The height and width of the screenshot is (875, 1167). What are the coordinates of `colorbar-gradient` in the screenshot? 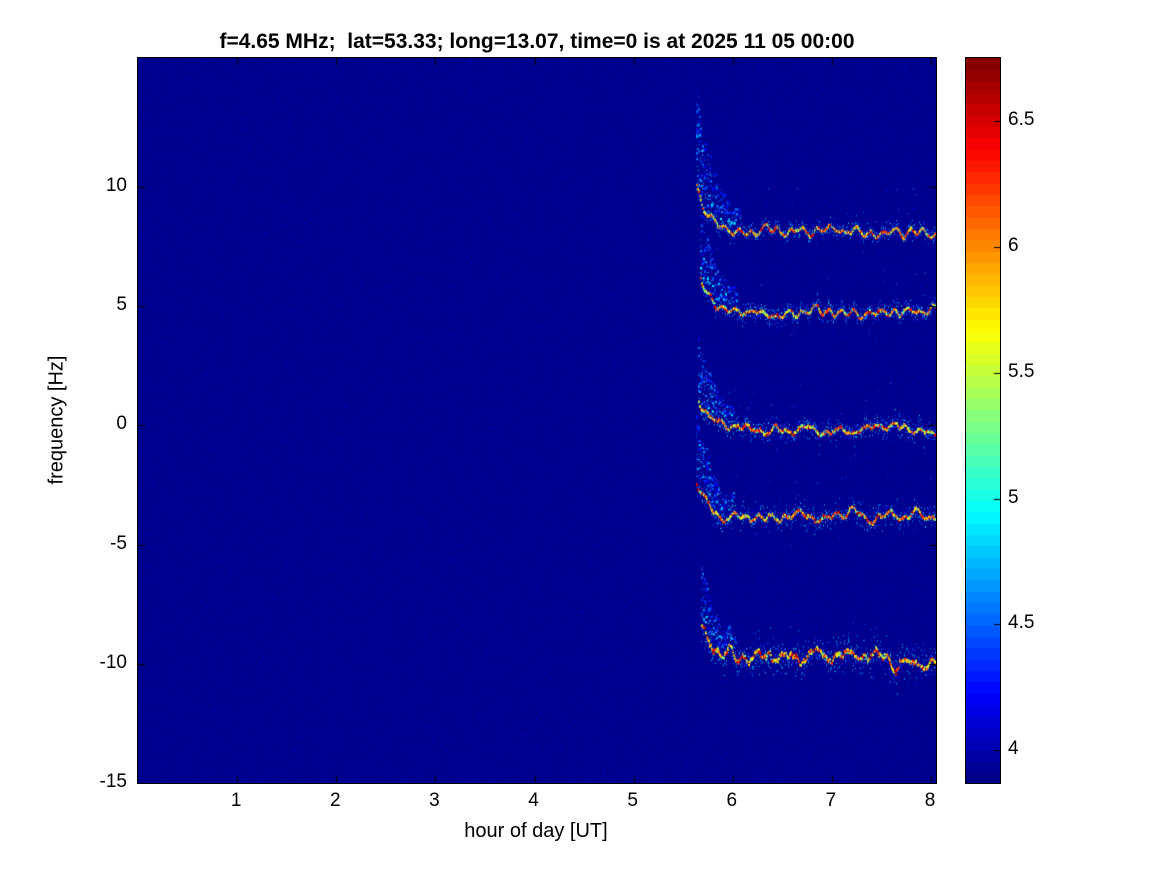 It's located at (983, 420).